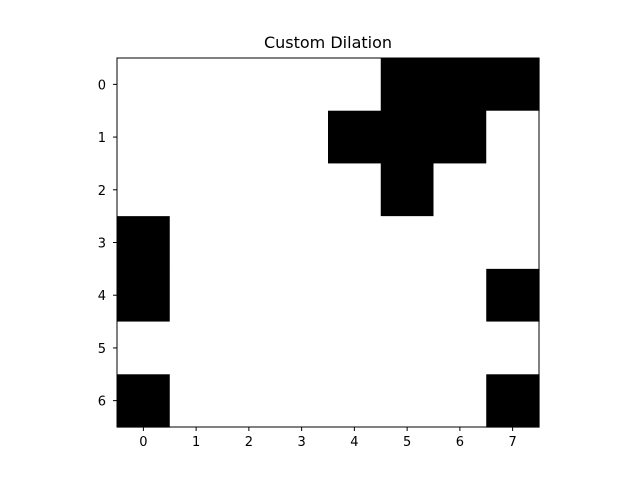 The image size is (640, 480). Describe the element at coordinates (355, 295) in the screenshot. I see `heatmap-cell-r4-c4` at that location.